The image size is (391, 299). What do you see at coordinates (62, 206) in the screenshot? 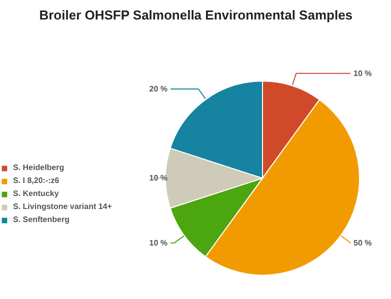
I see `legend-label: S. Livingstone variant 14+` at bounding box center [62, 206].